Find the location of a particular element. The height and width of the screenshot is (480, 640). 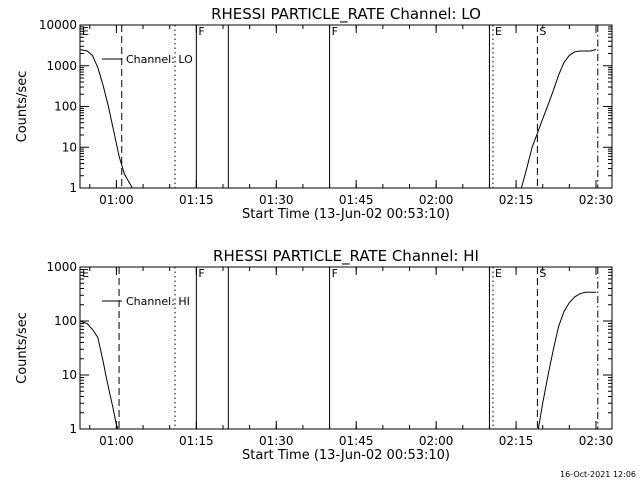

date-stamp: 16-Oct-2021 12:06 is located at coordinates (598, 474).